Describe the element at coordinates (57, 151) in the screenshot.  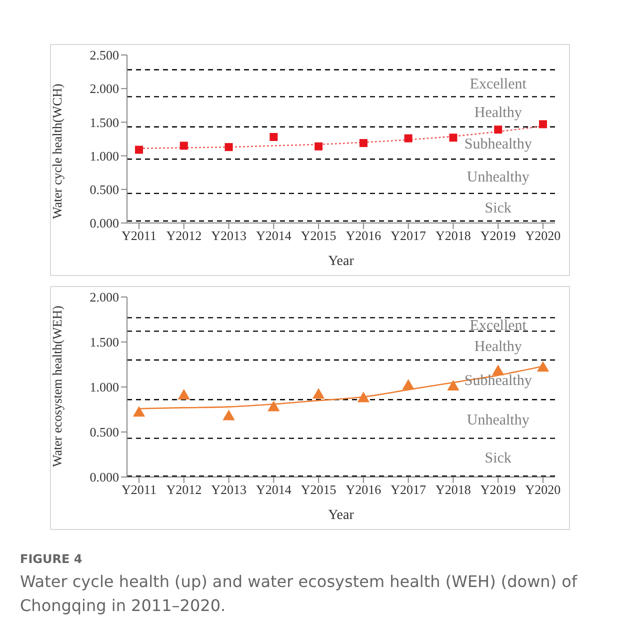
I see `y-axis-title: Water cycle health(WCH)` at that location.